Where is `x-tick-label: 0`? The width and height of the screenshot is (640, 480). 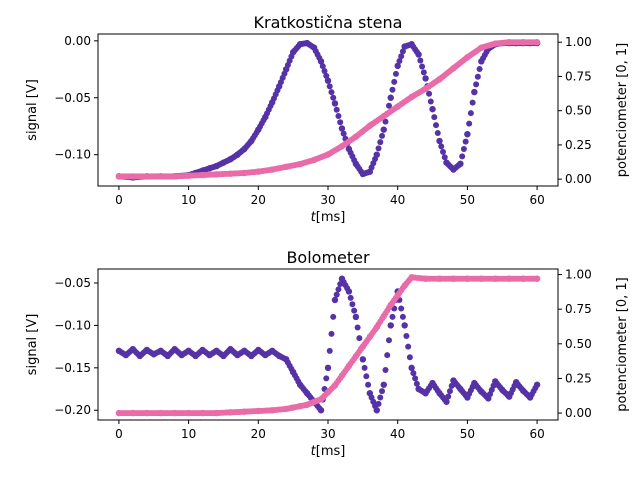
x-tick-label: 0 is located at coordinates (119, 434).